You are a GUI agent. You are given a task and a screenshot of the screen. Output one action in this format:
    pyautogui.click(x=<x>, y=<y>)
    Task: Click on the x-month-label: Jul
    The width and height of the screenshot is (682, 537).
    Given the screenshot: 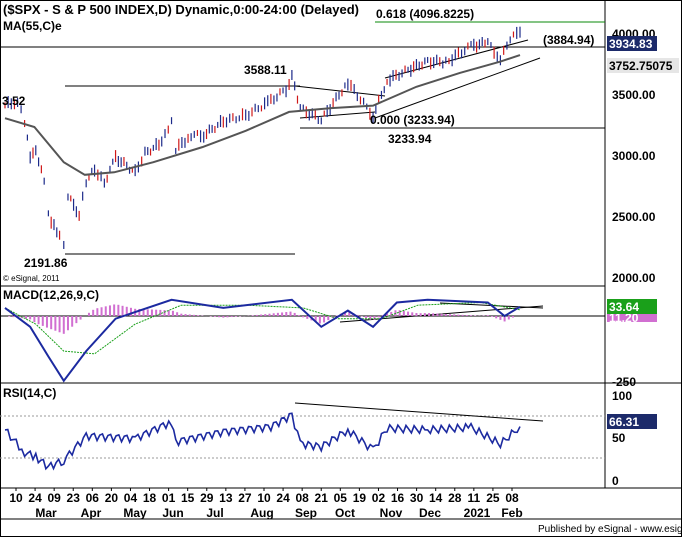 What is the action you would take?
    pyautogui.click(x=214, y=513)
    